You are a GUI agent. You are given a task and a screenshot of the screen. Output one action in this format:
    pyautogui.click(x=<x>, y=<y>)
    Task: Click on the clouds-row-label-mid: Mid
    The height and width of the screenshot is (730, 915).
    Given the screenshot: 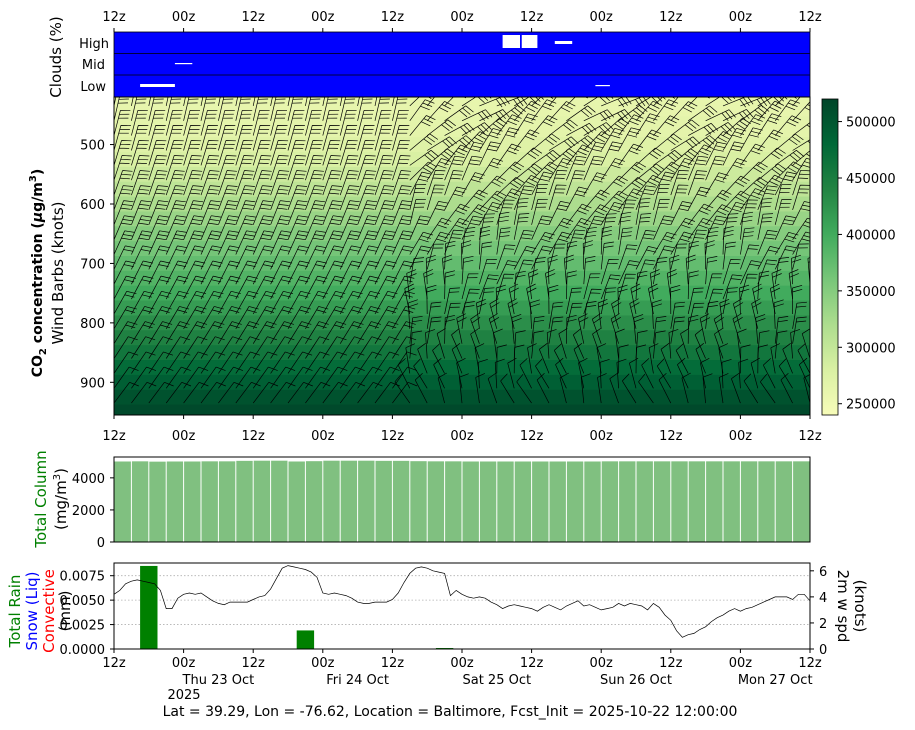 What is the action you would take?
    pyautogui.click(x=93, y=65)
    